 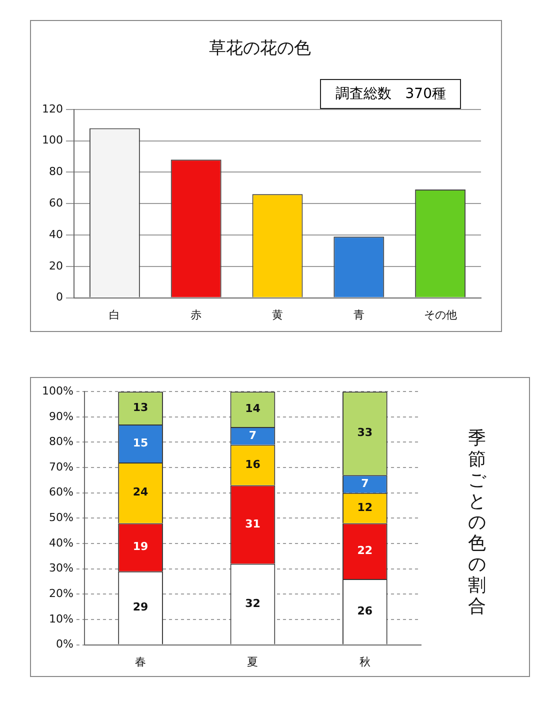 What do you see at coordinates (252, 603) in the screenshot?
I see `data-label: 32` at bounding box center [252, 603].